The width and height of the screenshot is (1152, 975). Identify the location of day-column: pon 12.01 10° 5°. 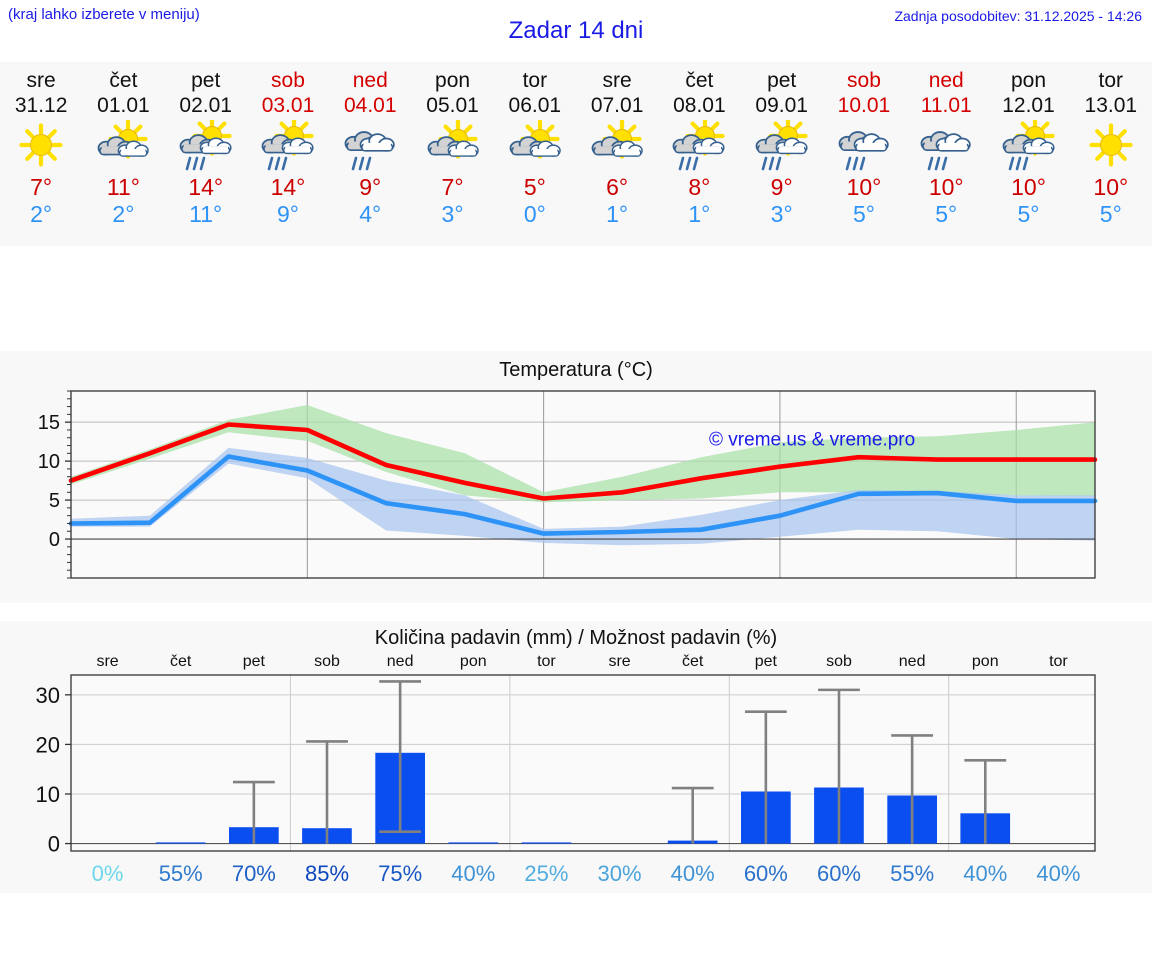
(1028, 154).